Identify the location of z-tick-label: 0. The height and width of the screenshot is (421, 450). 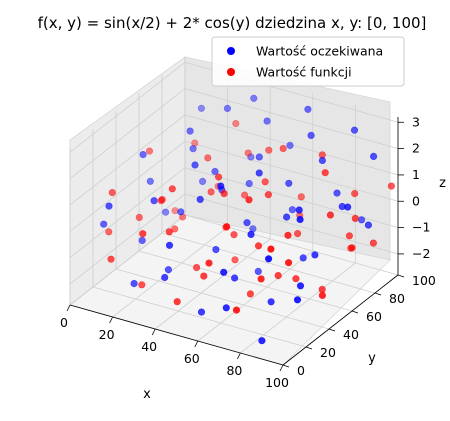
(416, 200).